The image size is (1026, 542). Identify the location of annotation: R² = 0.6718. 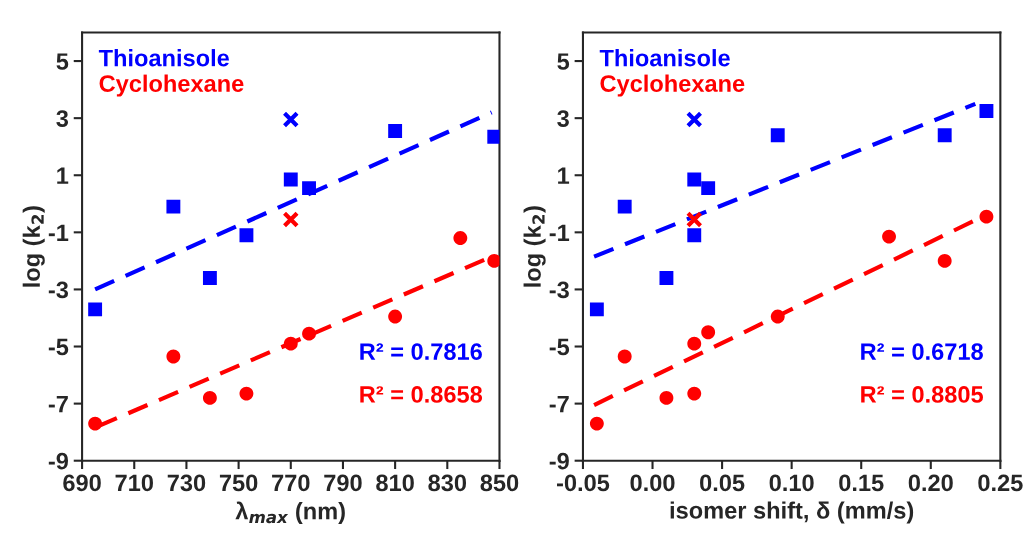
(922, 351).